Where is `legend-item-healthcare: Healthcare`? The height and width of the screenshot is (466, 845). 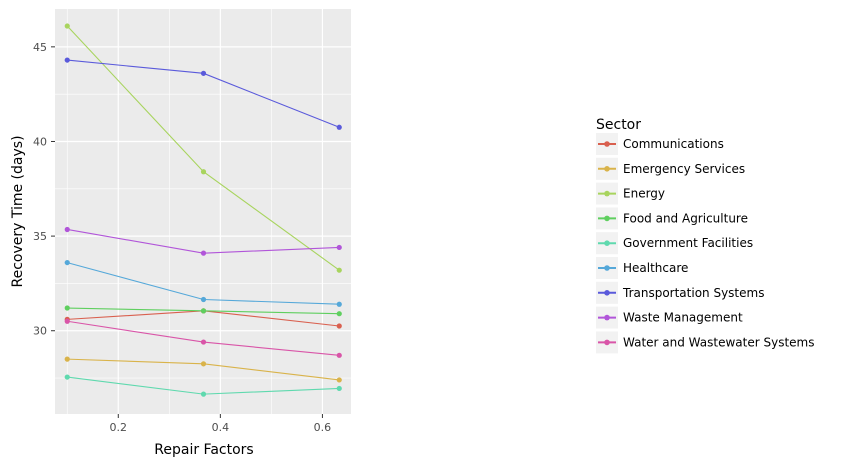 legend-item-healthcare: Healthcare is located at coordinates (642, 268).